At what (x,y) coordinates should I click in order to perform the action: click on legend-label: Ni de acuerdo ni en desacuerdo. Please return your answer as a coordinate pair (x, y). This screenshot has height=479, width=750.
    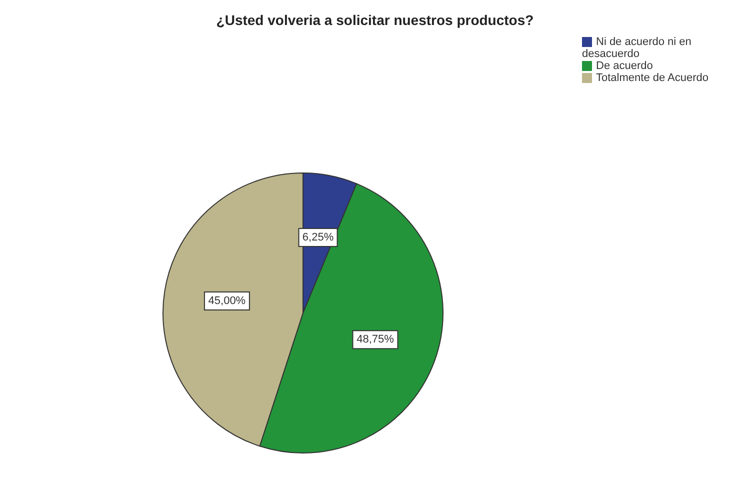
    Looking at the image, I should click on (637, 48).